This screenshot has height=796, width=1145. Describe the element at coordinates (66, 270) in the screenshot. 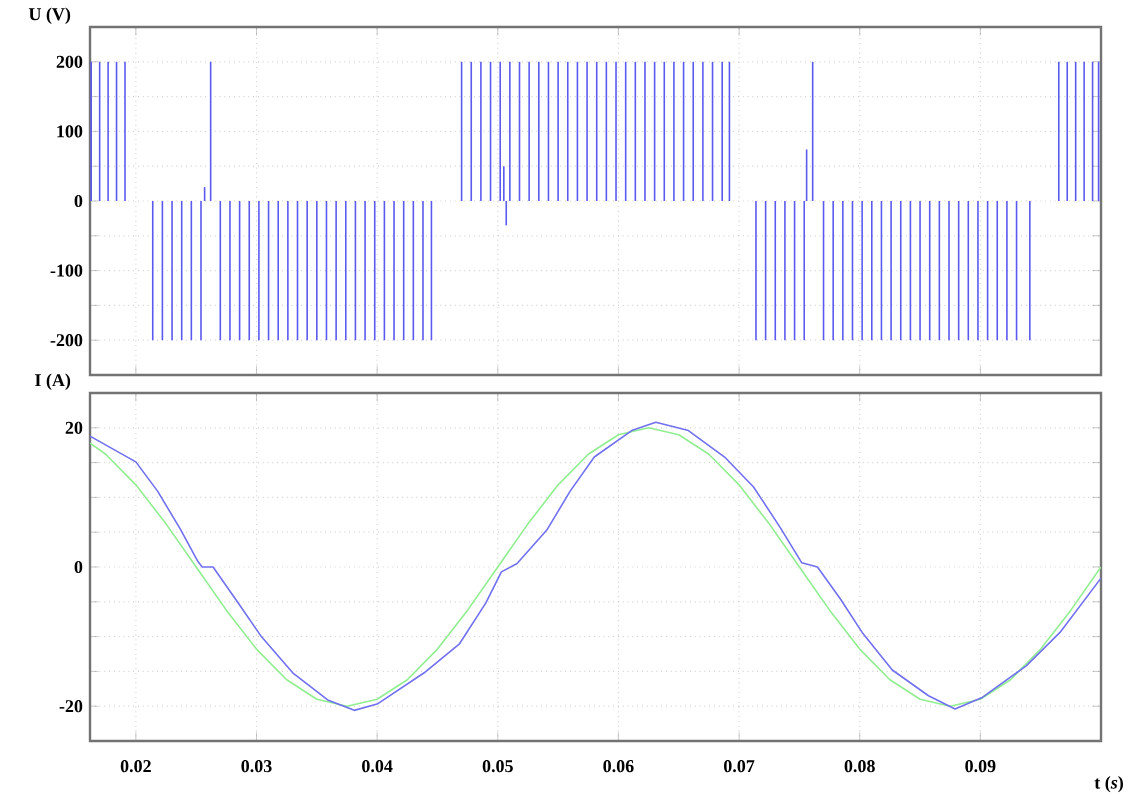

I see `y-tick-label: -100` at that location.